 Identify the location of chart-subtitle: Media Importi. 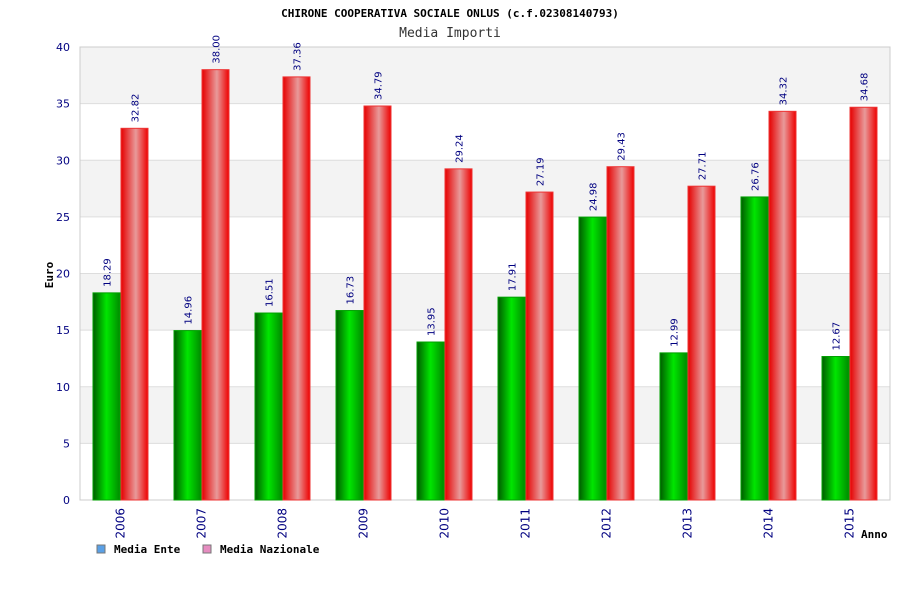
(450, 33).